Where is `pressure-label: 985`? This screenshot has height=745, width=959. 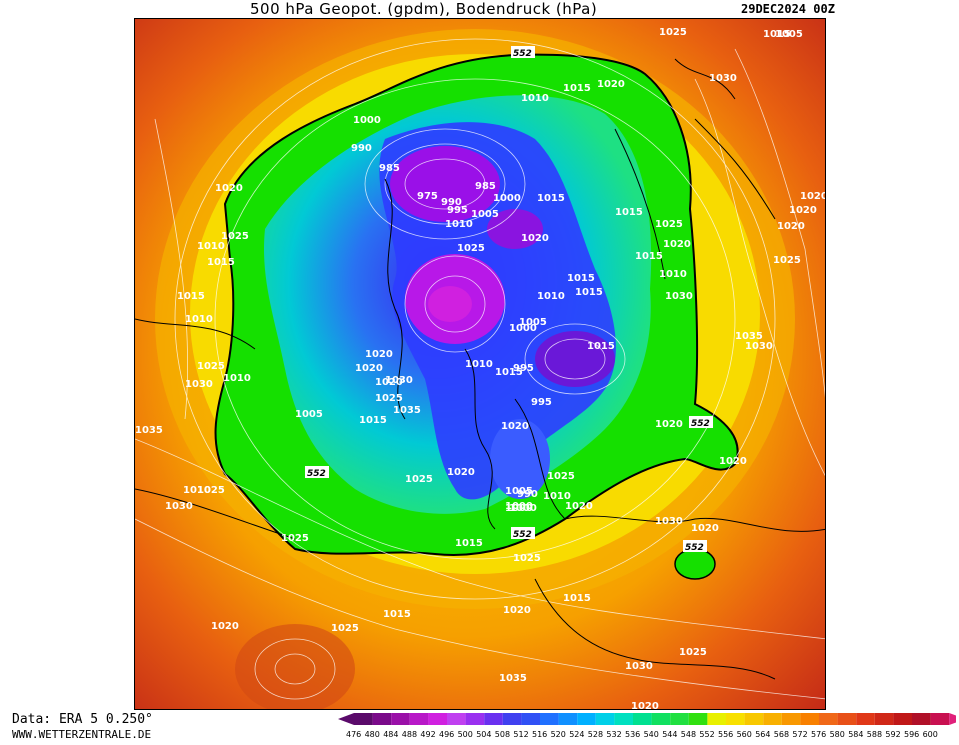 pressure-label: 985 is located at coordinates (485, 186).